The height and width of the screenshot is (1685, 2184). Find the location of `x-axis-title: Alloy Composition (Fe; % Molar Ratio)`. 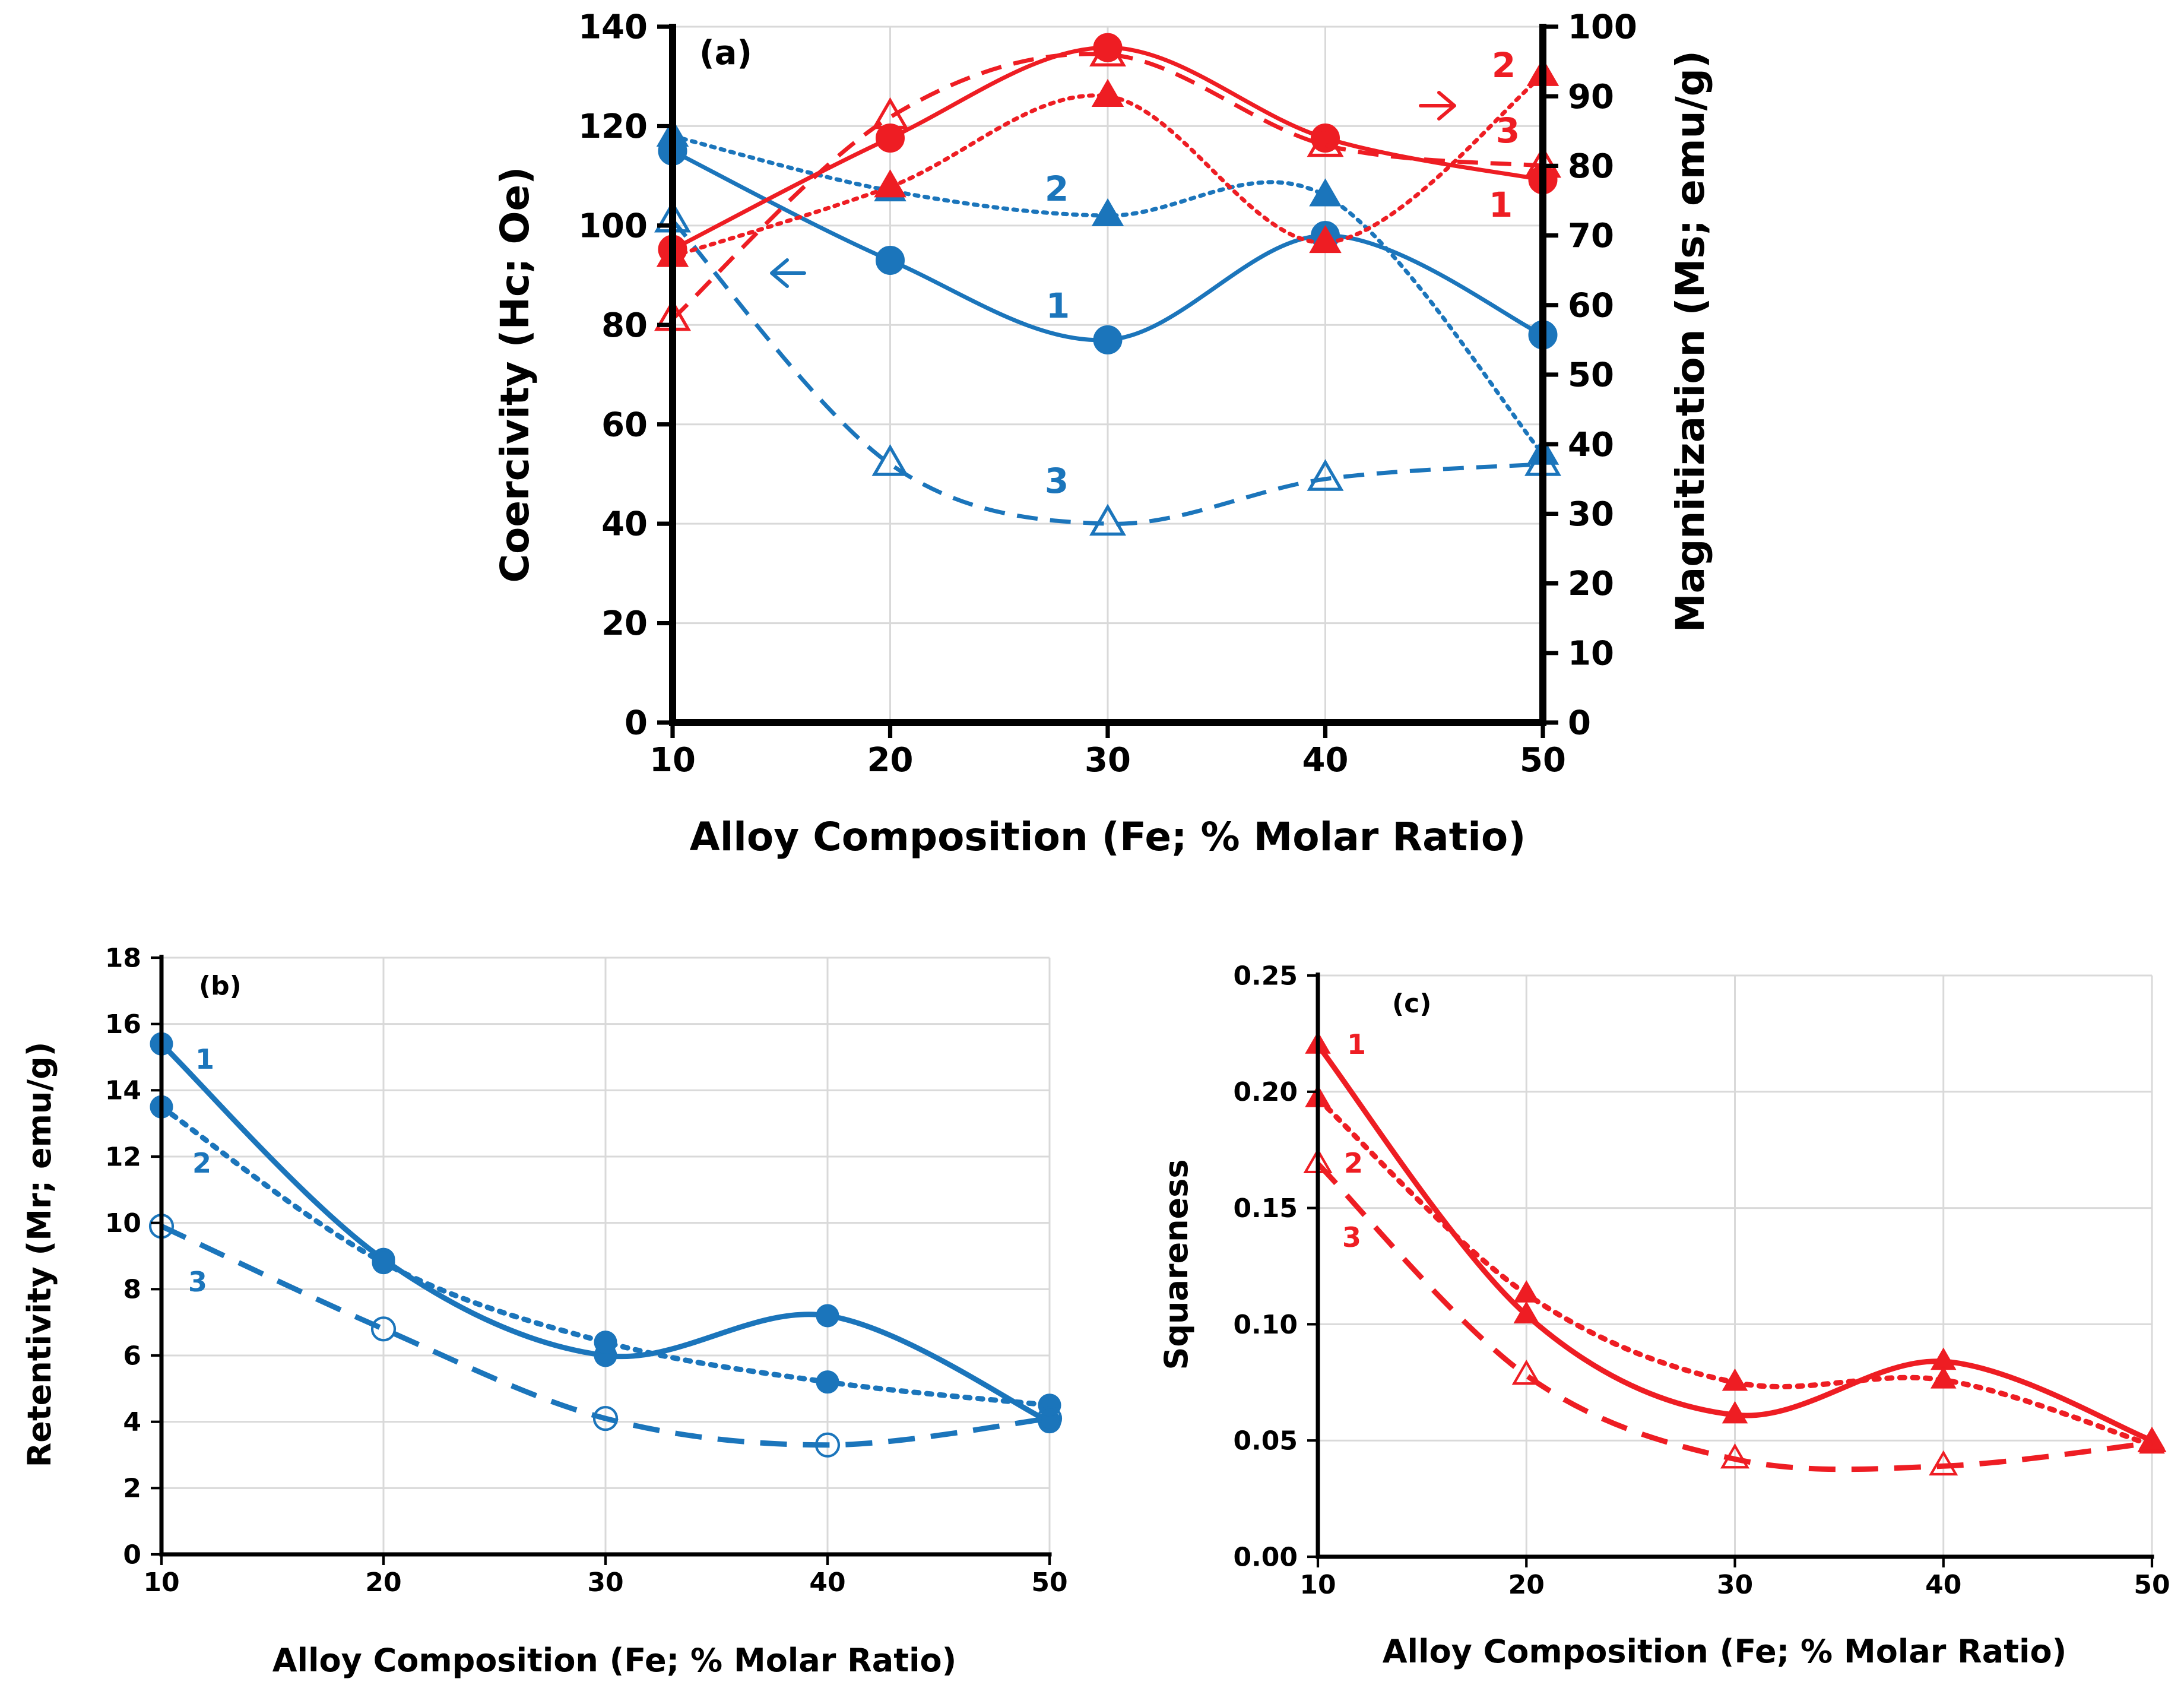

x-axis-title: Alloy Composition (Fe; % Molar Ratio) is located at coordinates (1725, 1651).